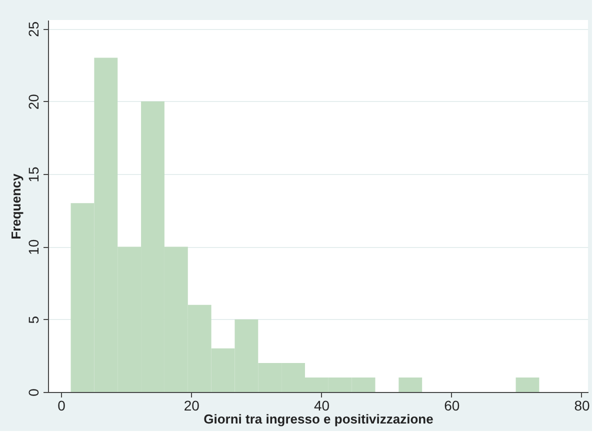 The image size is (606, 437). Describe the element at coordinates (34, 247) in the screenshot. I see `y-tick-label: 10` at that location.